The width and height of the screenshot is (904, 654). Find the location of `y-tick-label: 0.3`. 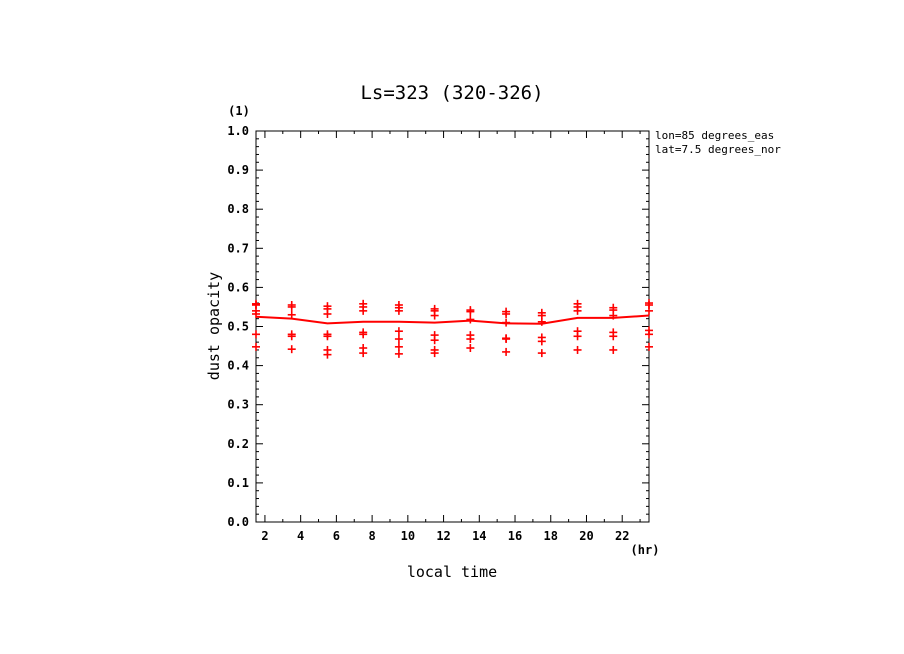

y-tick-label: 0.3 is located at coordinates (238, 405).